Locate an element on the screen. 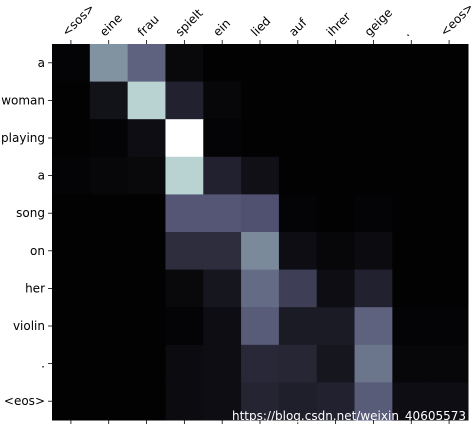  y-tick-label: woman is located at coordinates (23, 100).